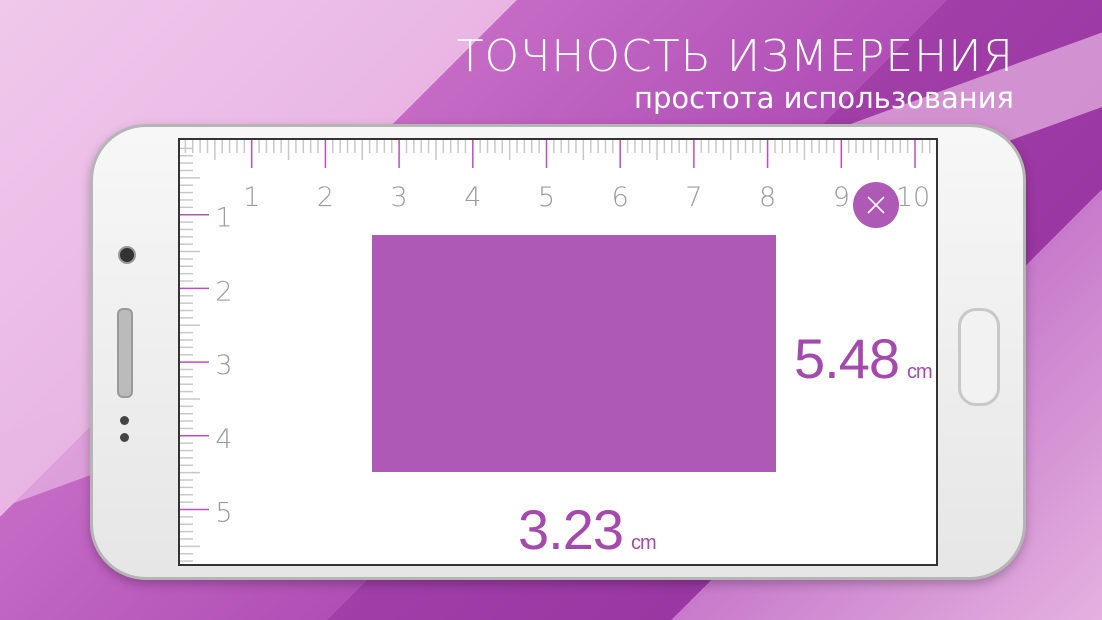 The width and height of the screenshot is (1102, 620). Describe the element at coordinates (620, 197) in the screenshot. I see `ruler-label: 6` at that location.